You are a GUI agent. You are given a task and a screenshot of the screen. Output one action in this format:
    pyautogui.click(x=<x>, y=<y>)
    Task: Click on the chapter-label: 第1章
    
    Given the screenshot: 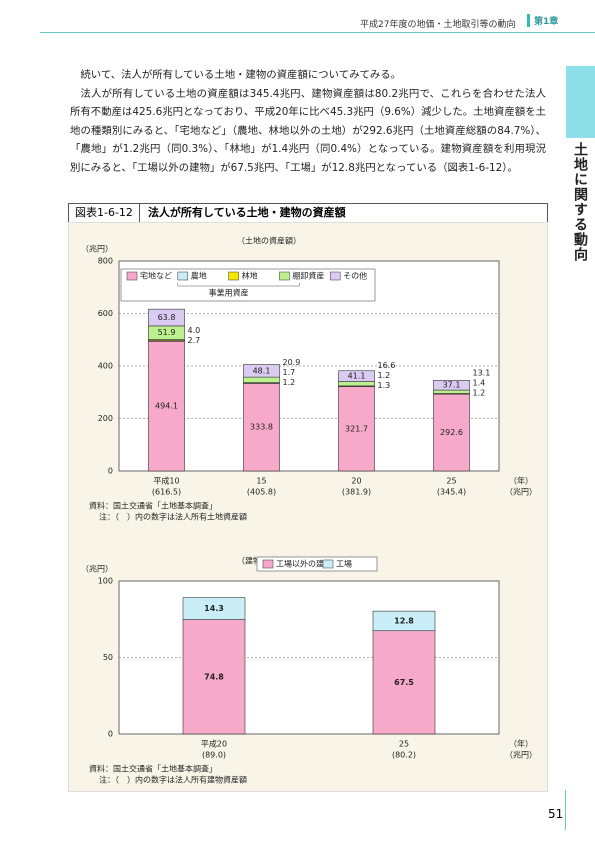 What is the action you would take?
    pyautogui.click(x=542, y=20)
    